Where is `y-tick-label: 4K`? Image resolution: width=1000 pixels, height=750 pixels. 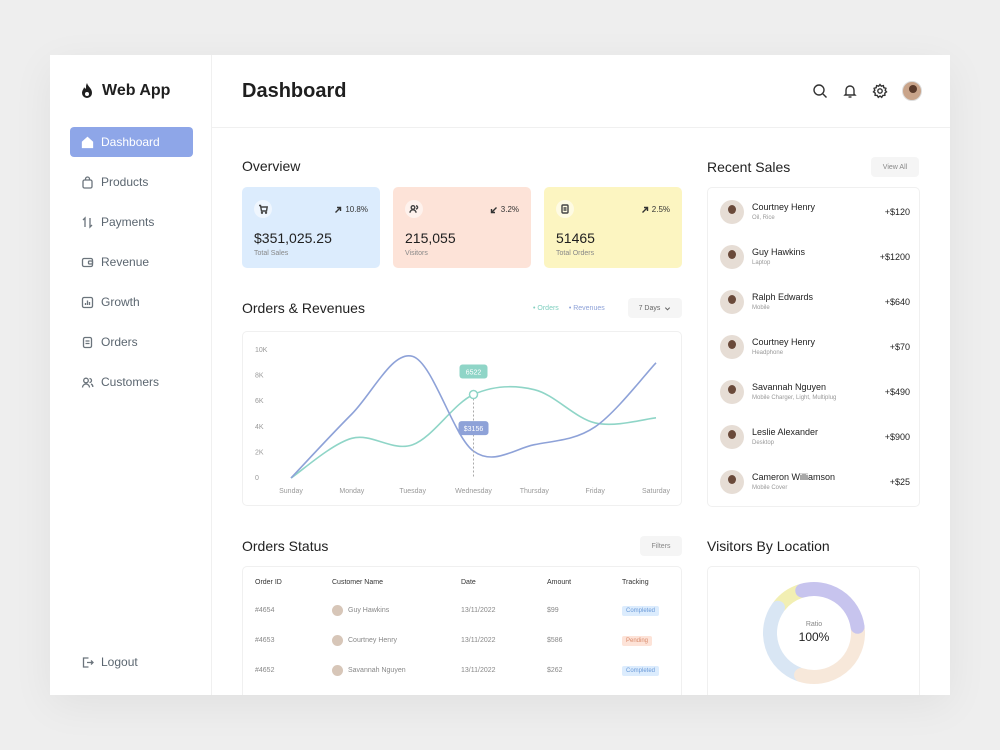
y-tick-label: 4K is located at coordinates (259, 427).